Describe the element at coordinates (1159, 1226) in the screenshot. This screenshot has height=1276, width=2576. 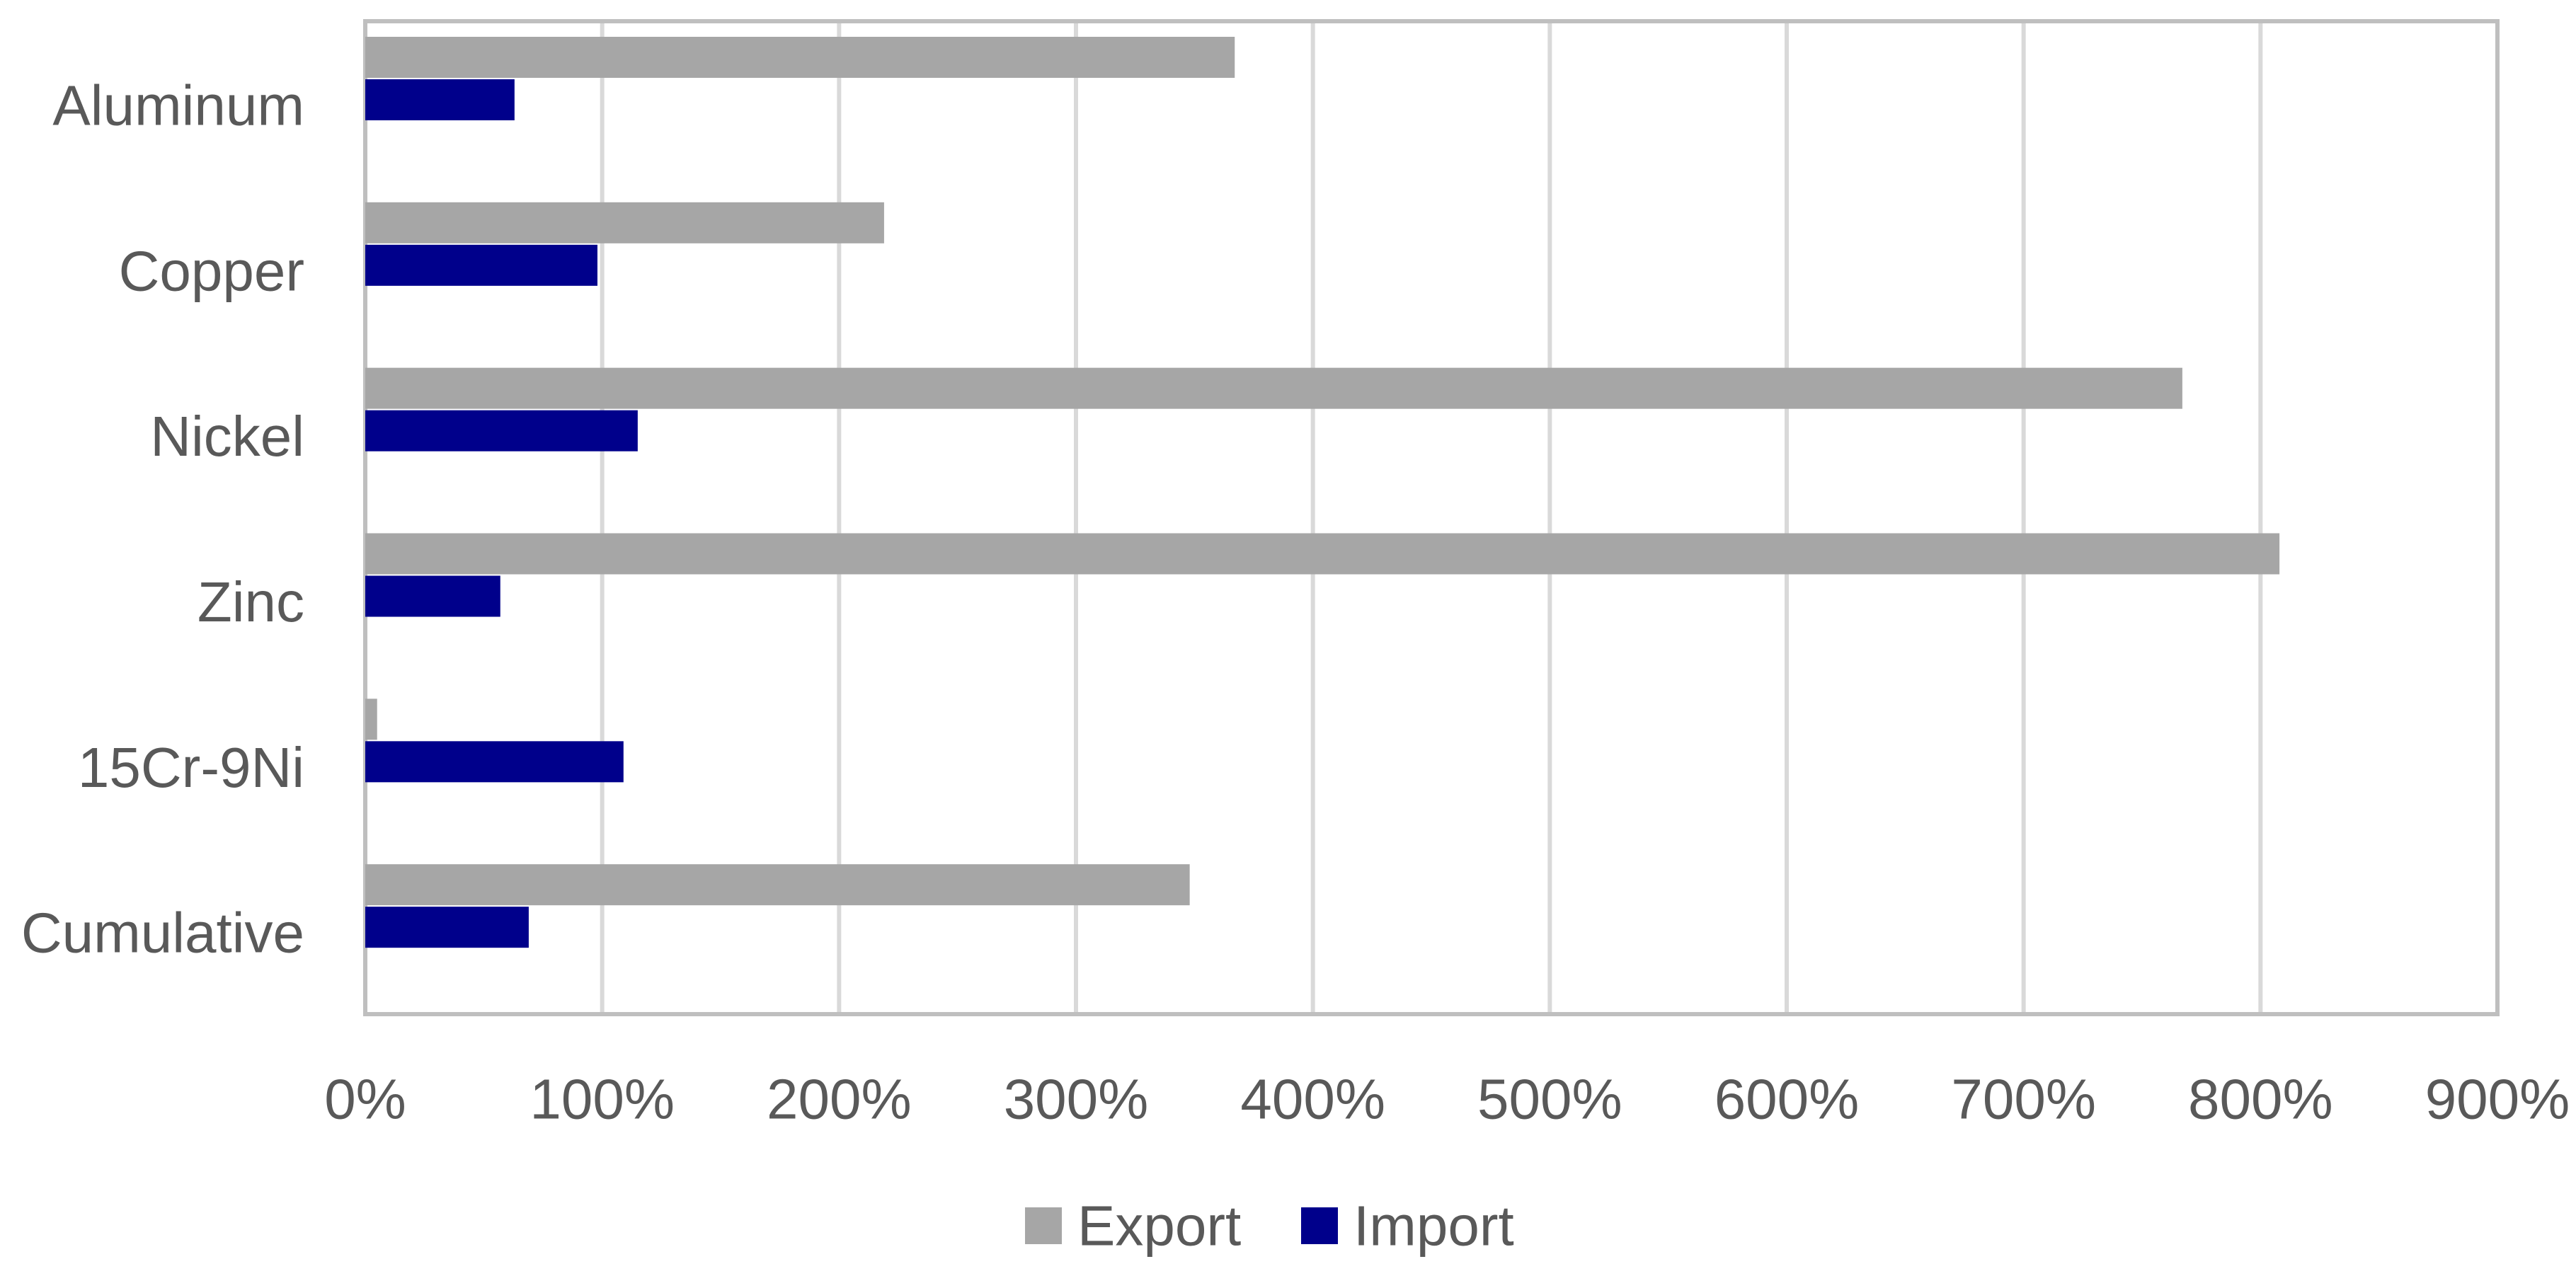
I see `legend-label-export: Export` at that location.